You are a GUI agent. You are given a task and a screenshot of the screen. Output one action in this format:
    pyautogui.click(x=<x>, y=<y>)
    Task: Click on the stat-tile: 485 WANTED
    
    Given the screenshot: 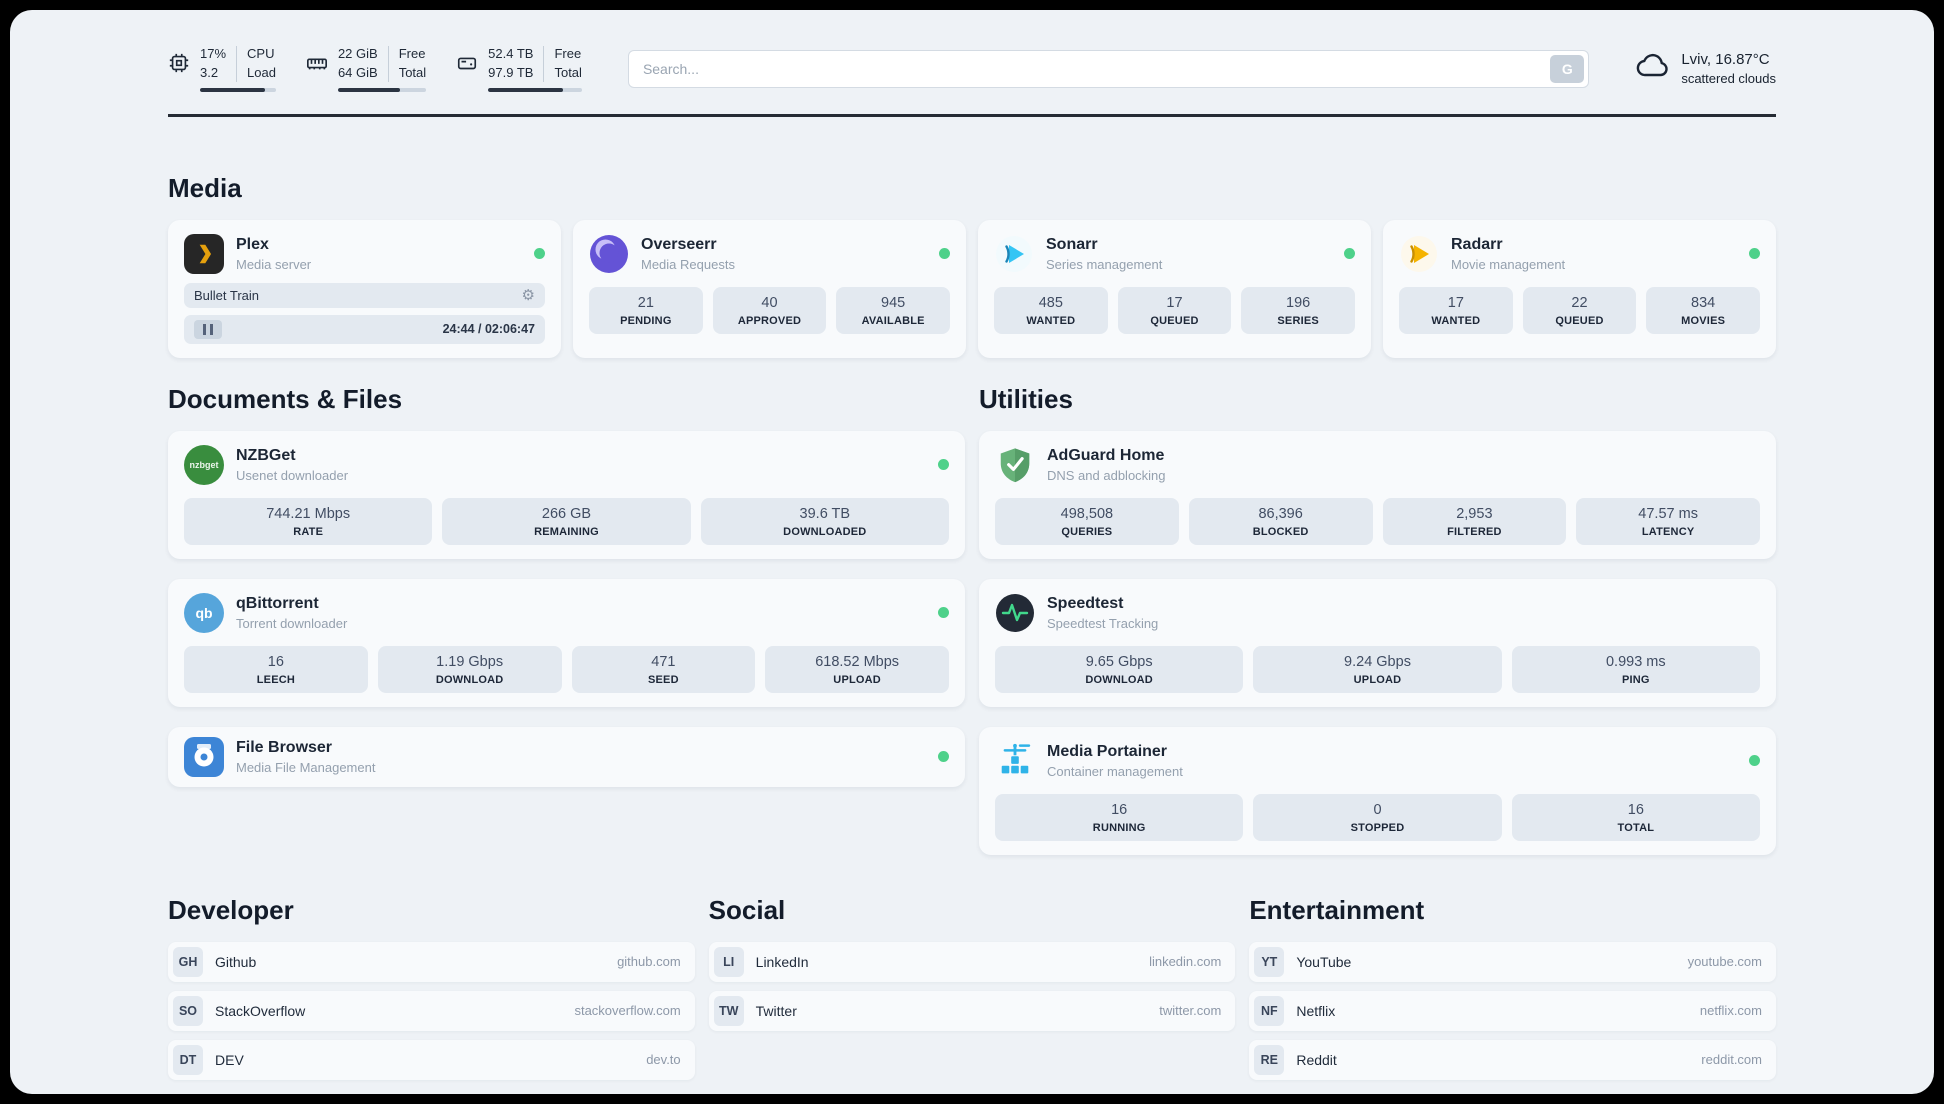 What is the action you would take?
    pyautogui.click(x=1051, y=310)
    